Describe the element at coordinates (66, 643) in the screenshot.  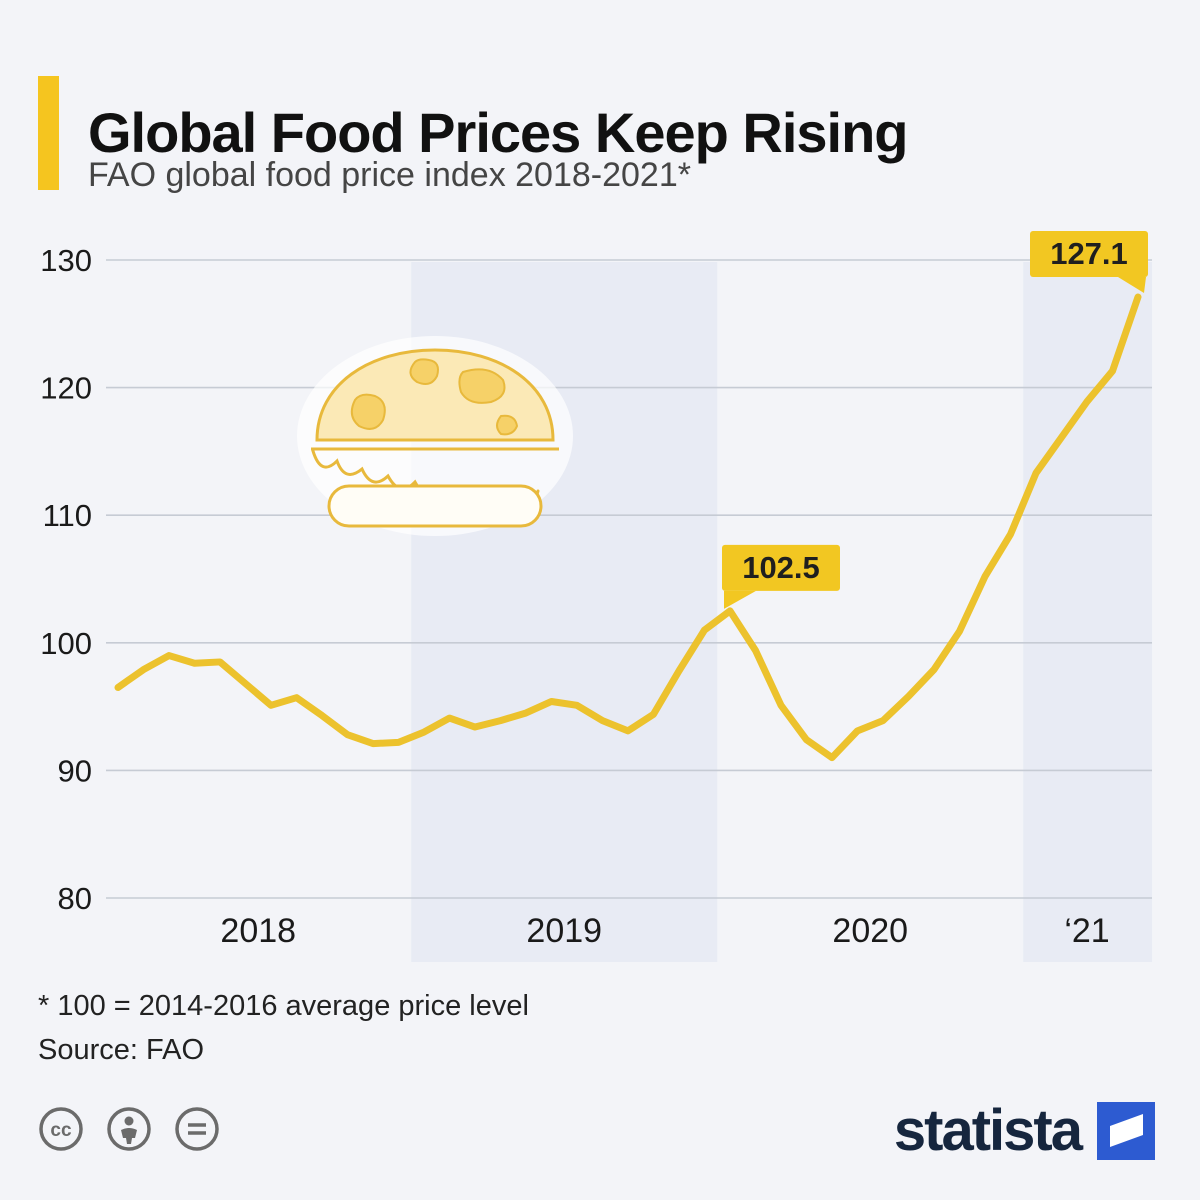
I see `svg-text: 100` at that location.